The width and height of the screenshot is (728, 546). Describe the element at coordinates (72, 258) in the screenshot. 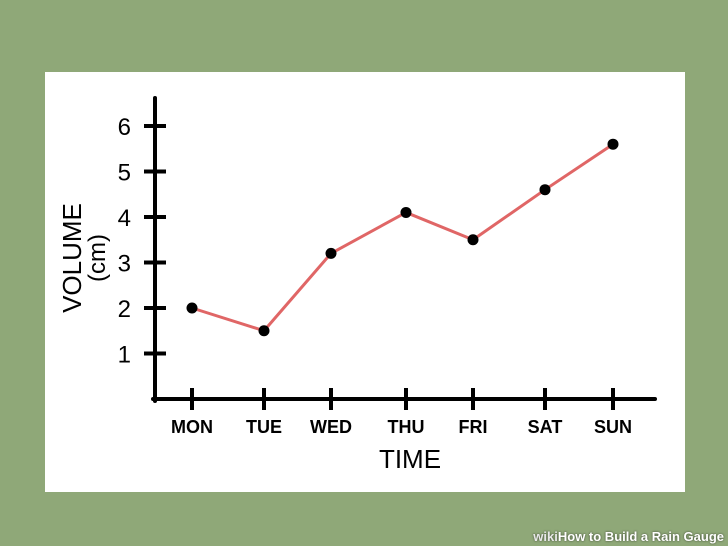

I see `y-axis-title: VOLUME` at that location.